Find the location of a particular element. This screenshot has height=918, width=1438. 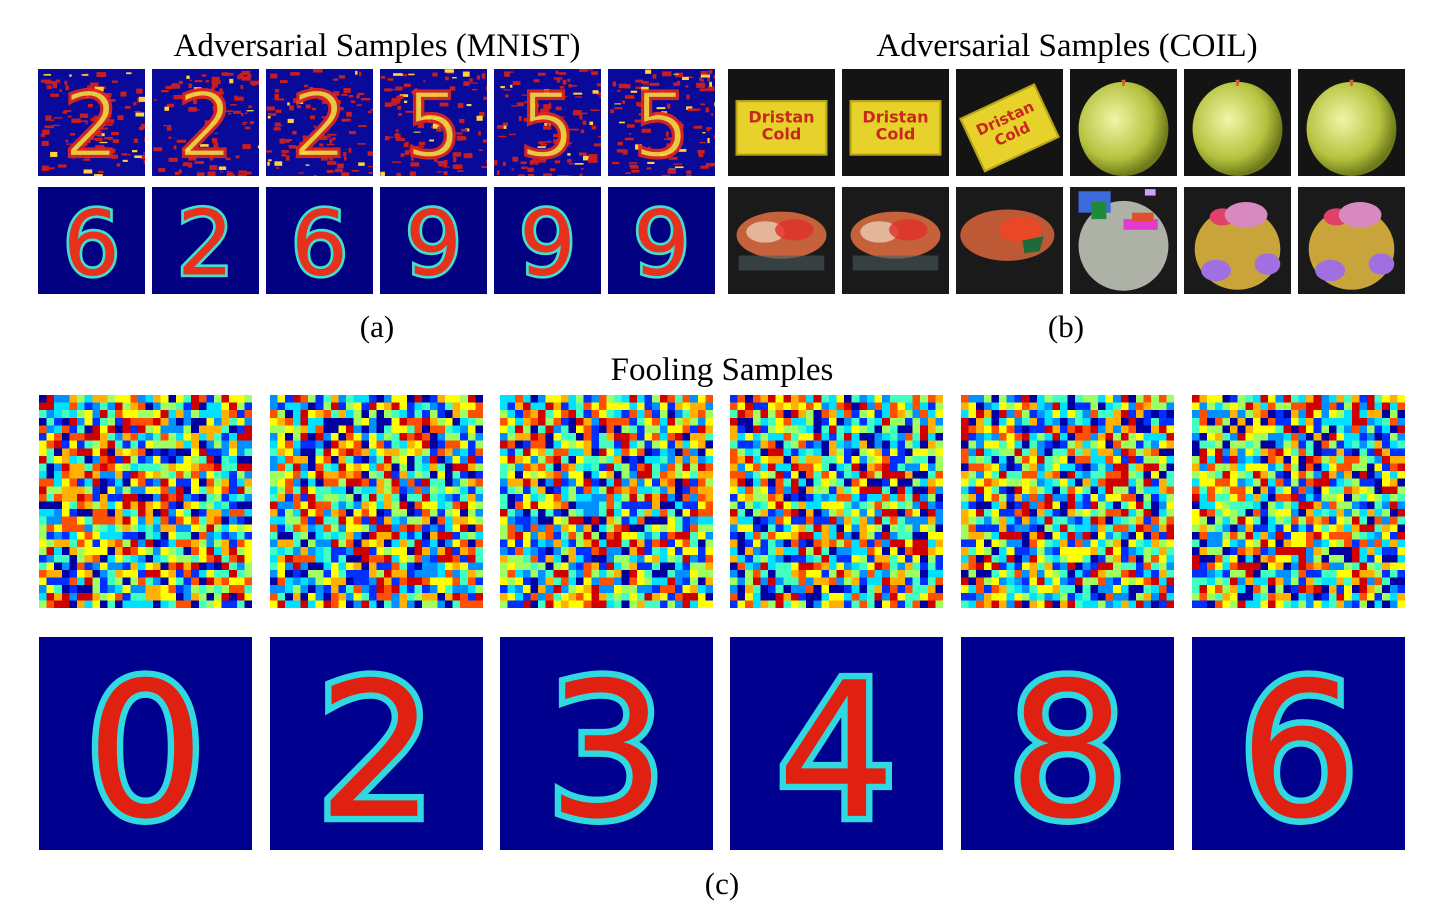

digit-glyph: 5 is located at coordinates (433, 125).